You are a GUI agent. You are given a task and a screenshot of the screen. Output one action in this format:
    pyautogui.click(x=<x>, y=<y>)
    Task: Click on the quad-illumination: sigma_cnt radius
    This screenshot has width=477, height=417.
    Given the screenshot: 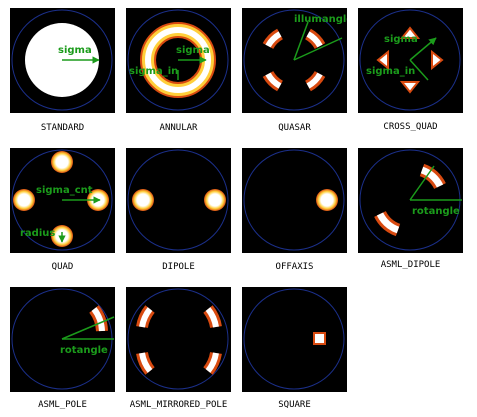 What is the action you would take?
    pyautogui.click(x=62, y=200)
    